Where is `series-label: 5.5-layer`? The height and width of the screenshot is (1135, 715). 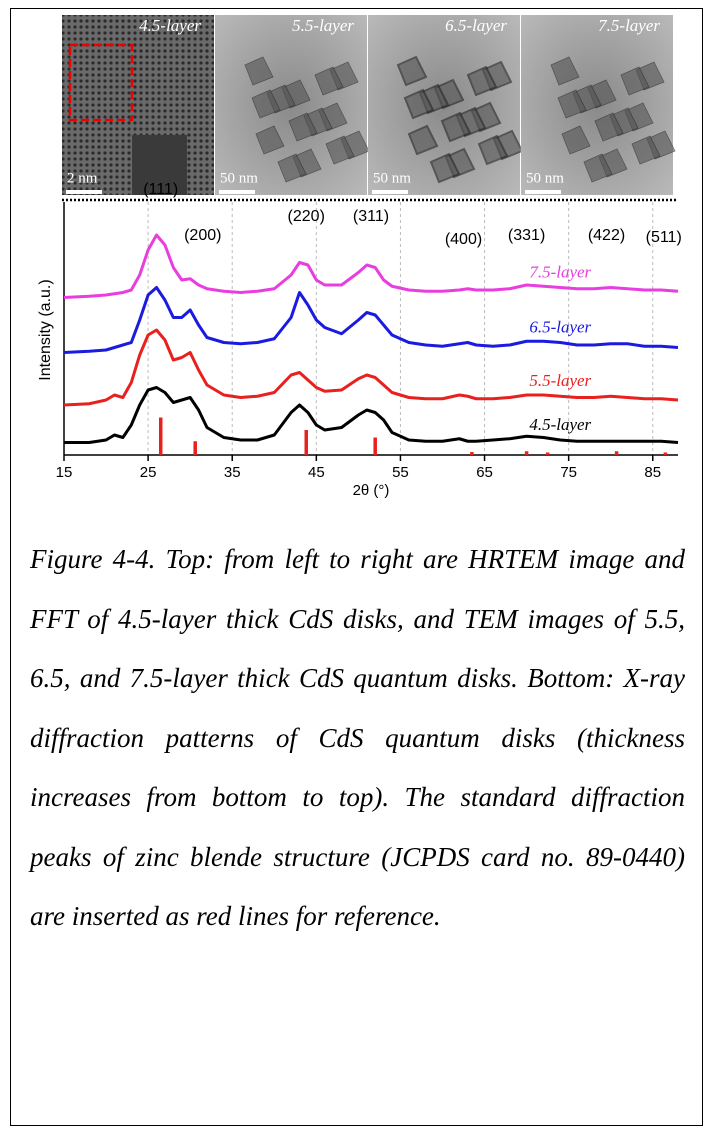
series-label: 5.5-layer is located at coordinates (560, 380).